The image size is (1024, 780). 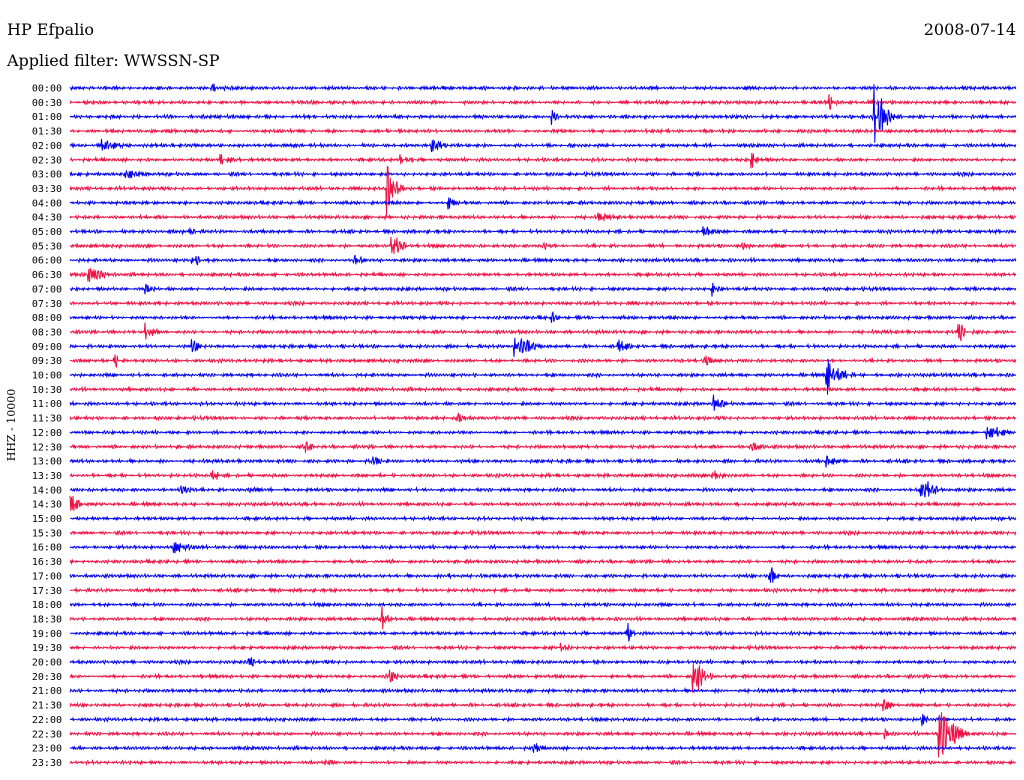 What do you see at coordinates (47, 634) in the screenshot?
I see `time-label: 19:00` at bounding box center [47, 634].